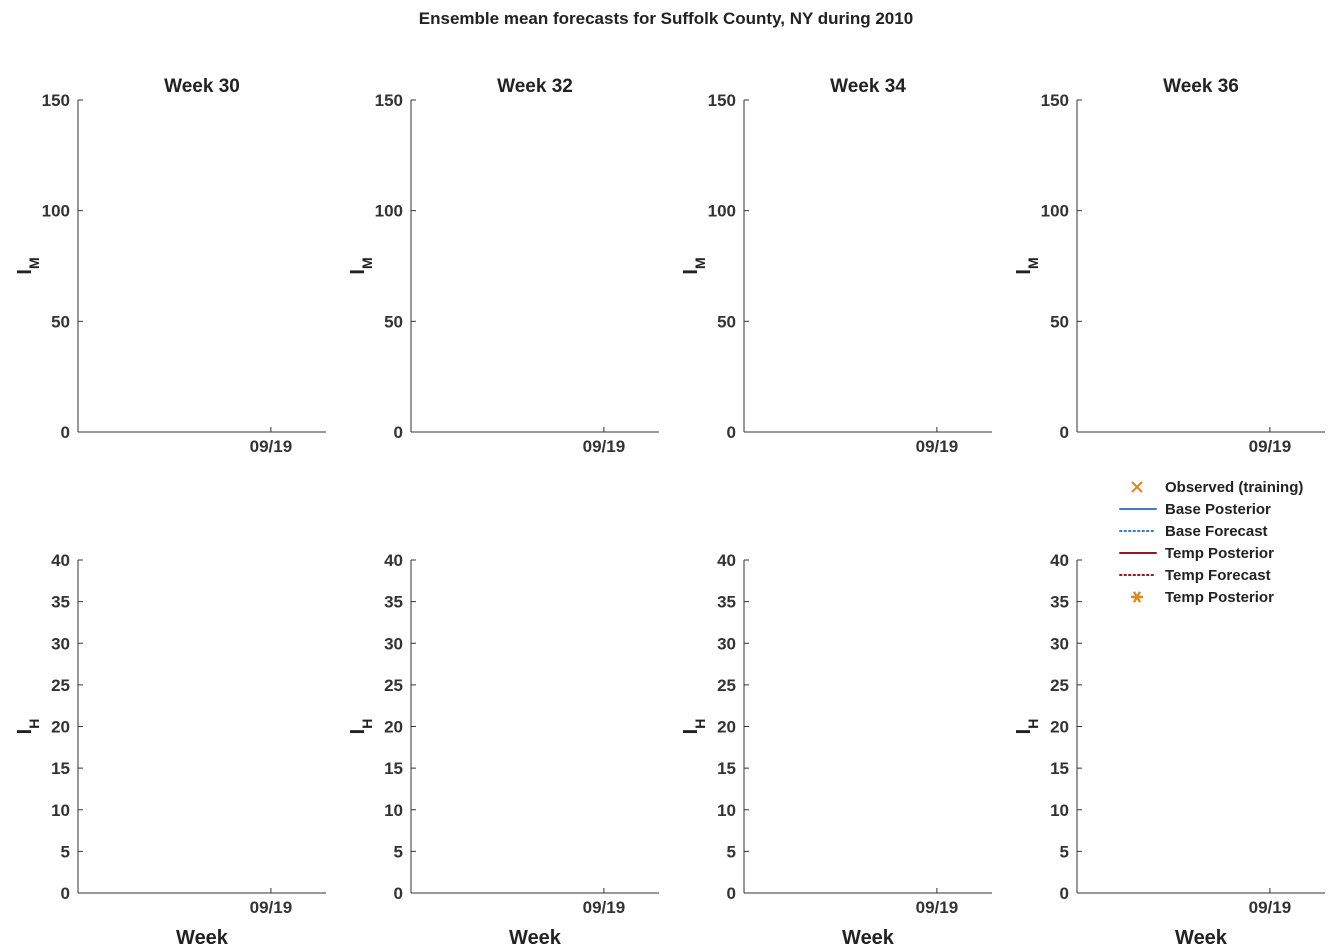 This screenshot has width=1333, height=947. I want to click on panel-title: Week 32, so click(535, 86).